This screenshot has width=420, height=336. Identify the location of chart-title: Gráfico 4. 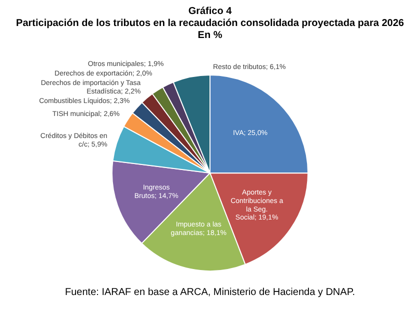
(210, 11).